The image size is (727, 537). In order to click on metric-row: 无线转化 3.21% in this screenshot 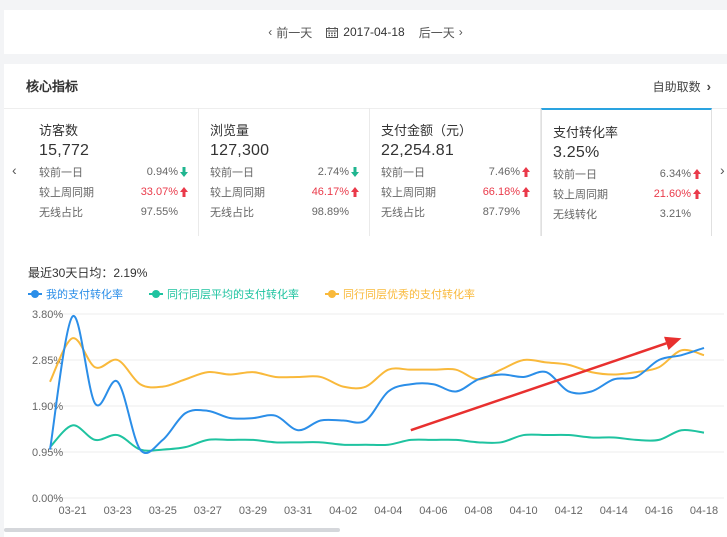, I will do `click(627, 214)`.